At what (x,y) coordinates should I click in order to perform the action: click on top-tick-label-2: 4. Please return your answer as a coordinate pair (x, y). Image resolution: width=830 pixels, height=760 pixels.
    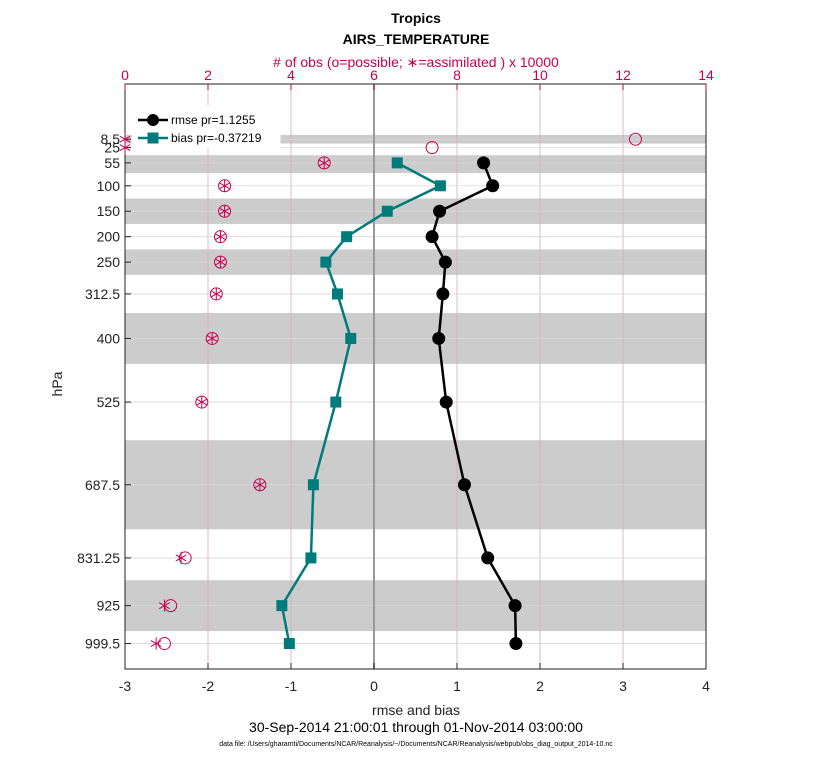
    Looking at the image, I should click on (291, 75).